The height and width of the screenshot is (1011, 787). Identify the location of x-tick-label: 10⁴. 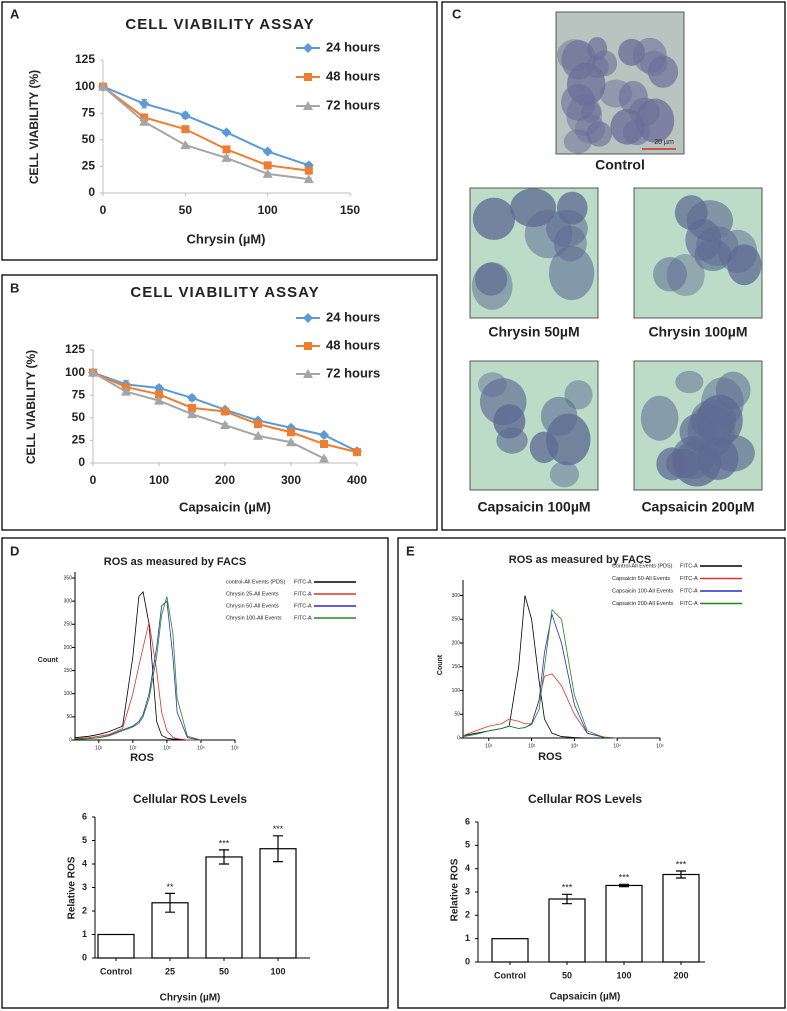
(201, 748).